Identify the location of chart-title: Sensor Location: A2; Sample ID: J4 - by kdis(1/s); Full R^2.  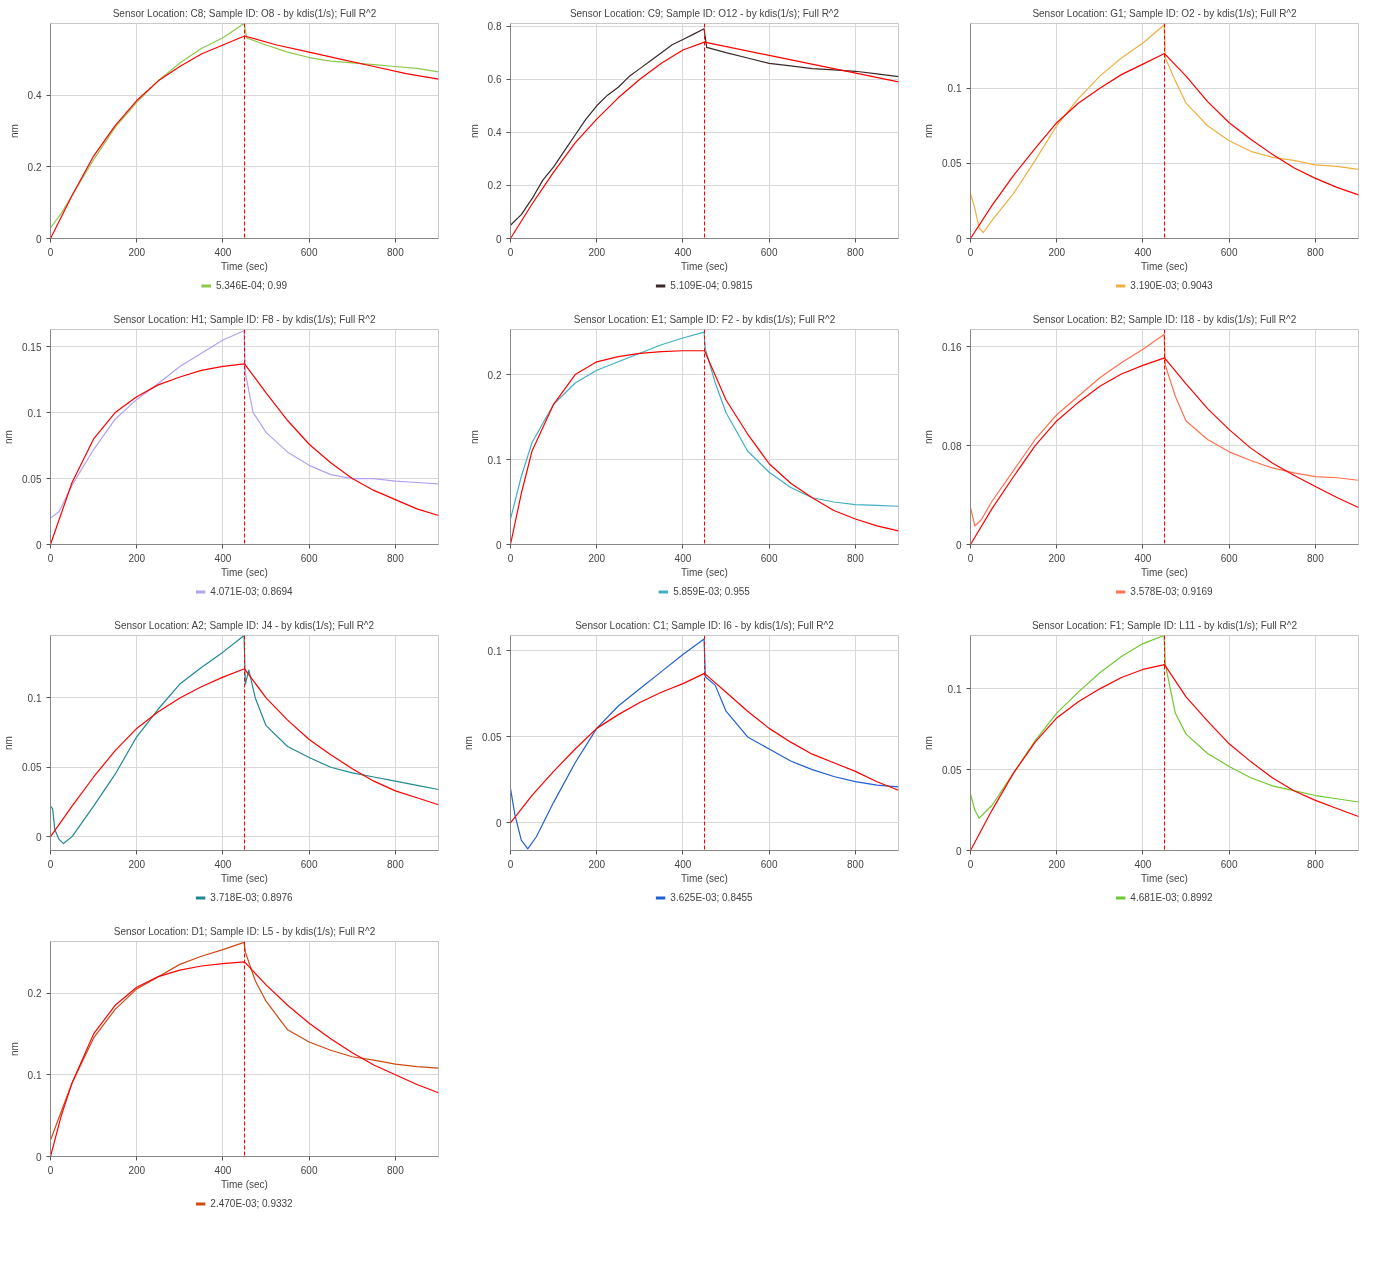
(244, 625).